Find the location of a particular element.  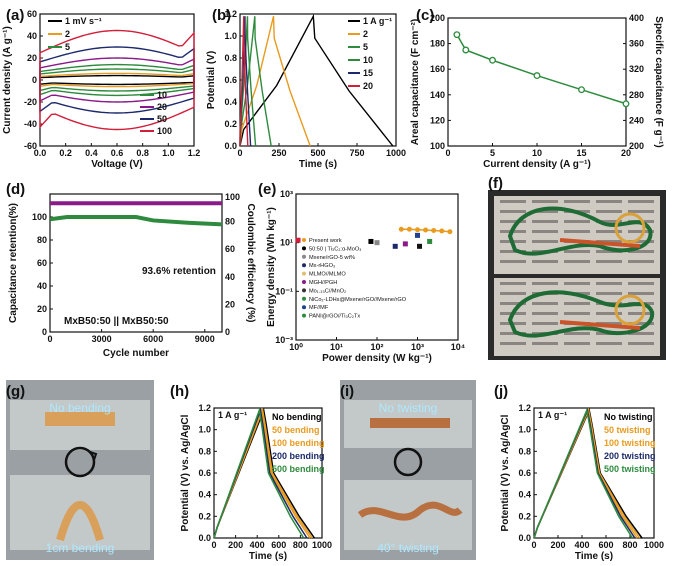

y-tick-label-c: 120 is located at coordinates (437, 120).